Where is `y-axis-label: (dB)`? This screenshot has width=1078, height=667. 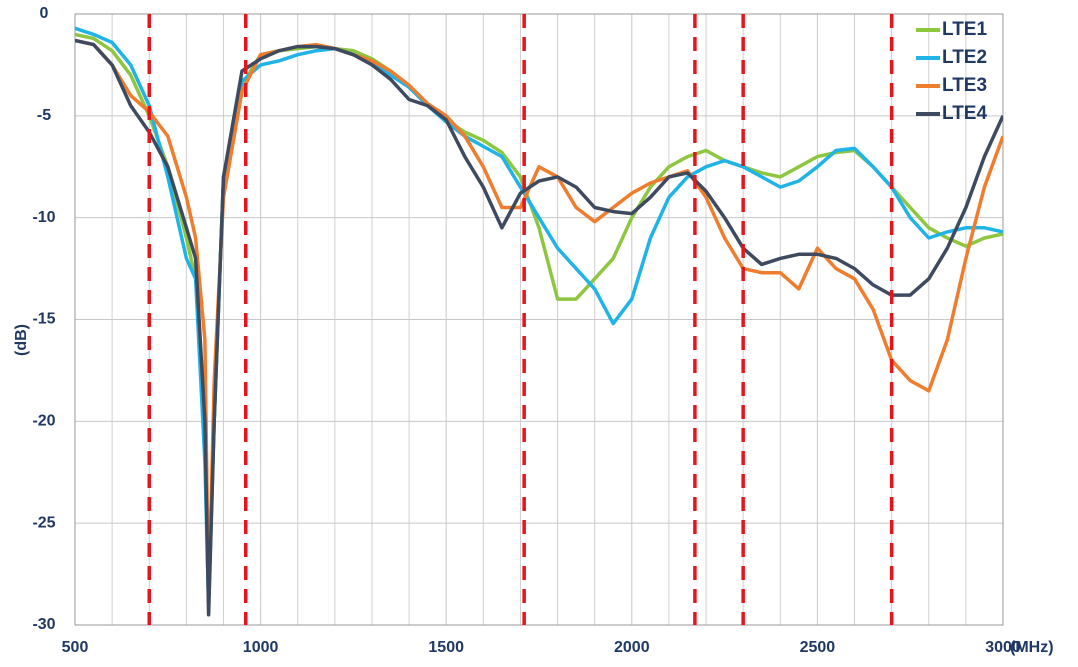 y-axis-label: (dB) is located at coordinates (21, 340).